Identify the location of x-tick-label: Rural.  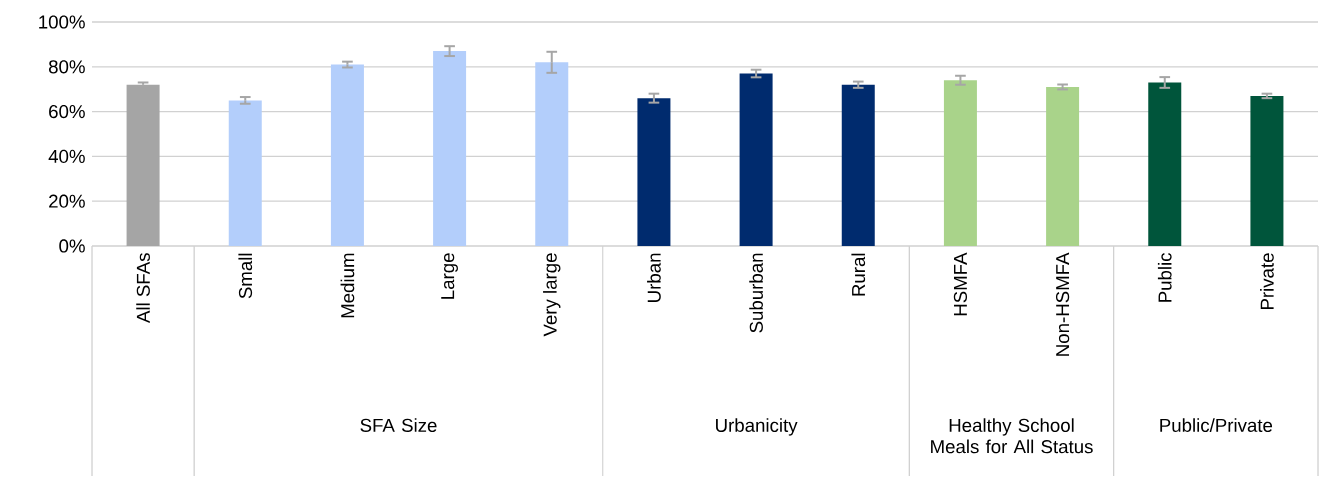
(858, 274).